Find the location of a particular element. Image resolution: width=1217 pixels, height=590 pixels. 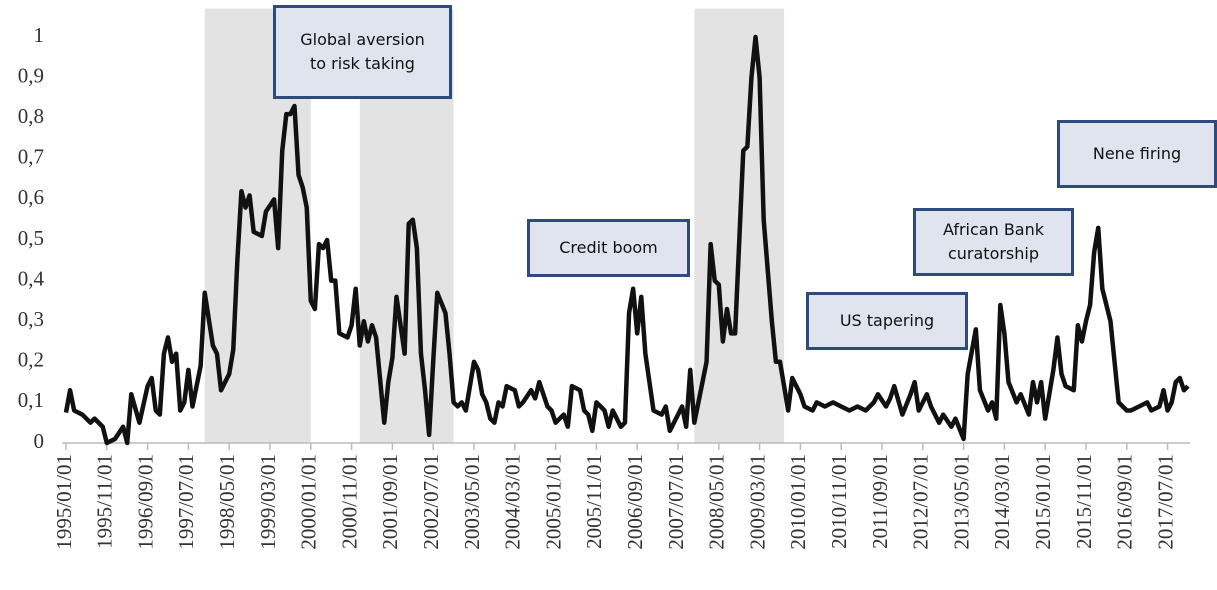

y-tick-label: 0,3 is located at coordinates (31, 319).